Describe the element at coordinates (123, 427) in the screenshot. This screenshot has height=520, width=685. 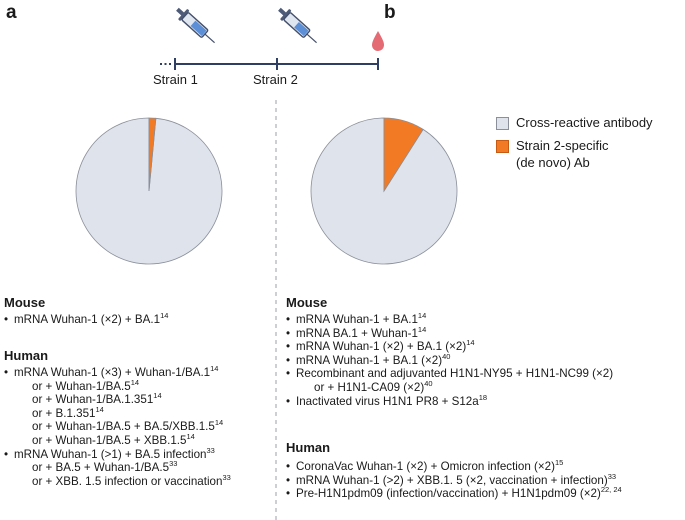
I see `list-item-text: or + Wuhan-1/BA.5 + BA.5/XBB.1.5` at that location.